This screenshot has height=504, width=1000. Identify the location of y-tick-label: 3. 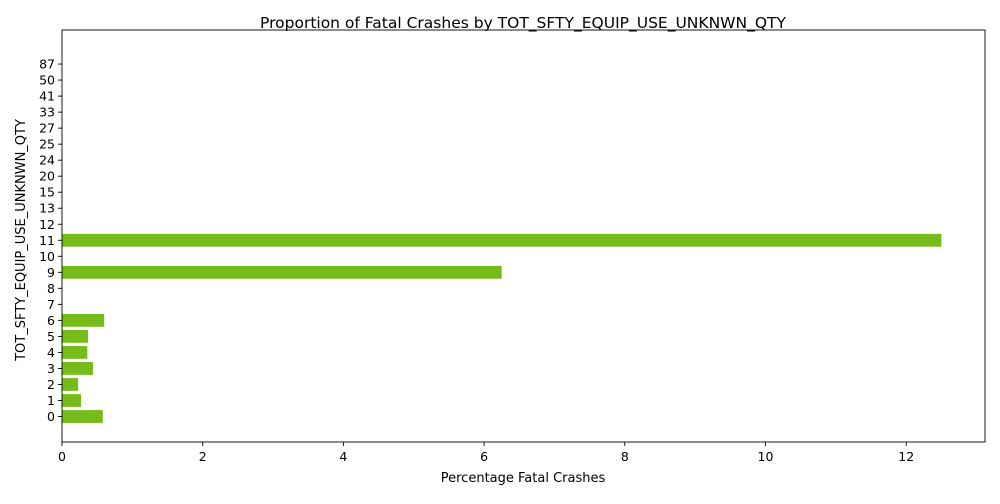
(51, 368).